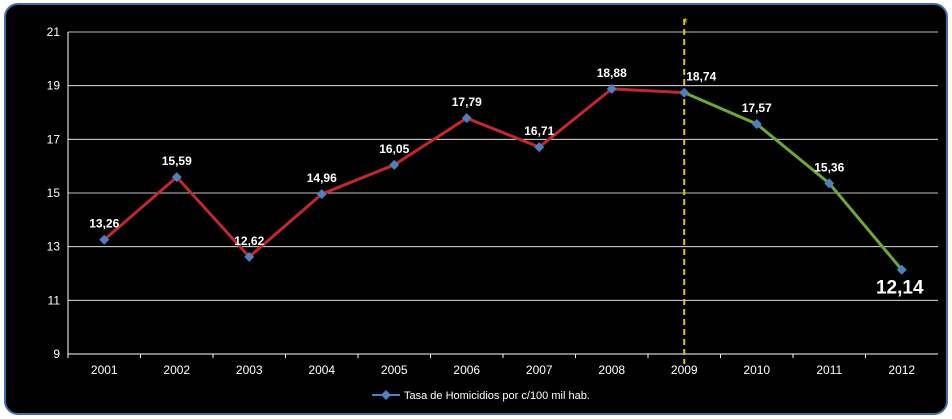 The image size is (952, 419). What do you see at coordinates (104, 224) in the screenshot?
I see `data-label: 13,26` at bounding box center [104, 224].